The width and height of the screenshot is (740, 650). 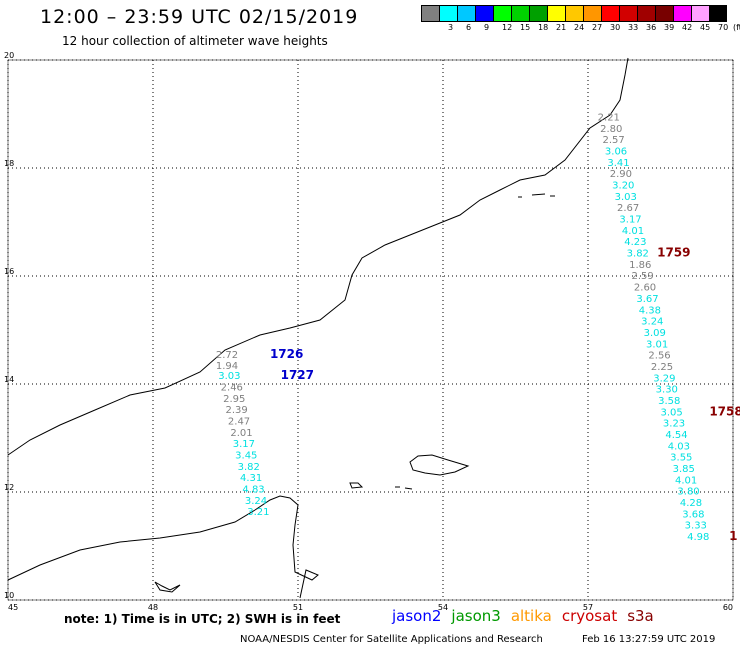 I want to click on legend-bin: 45, so click(x=700, y=18).